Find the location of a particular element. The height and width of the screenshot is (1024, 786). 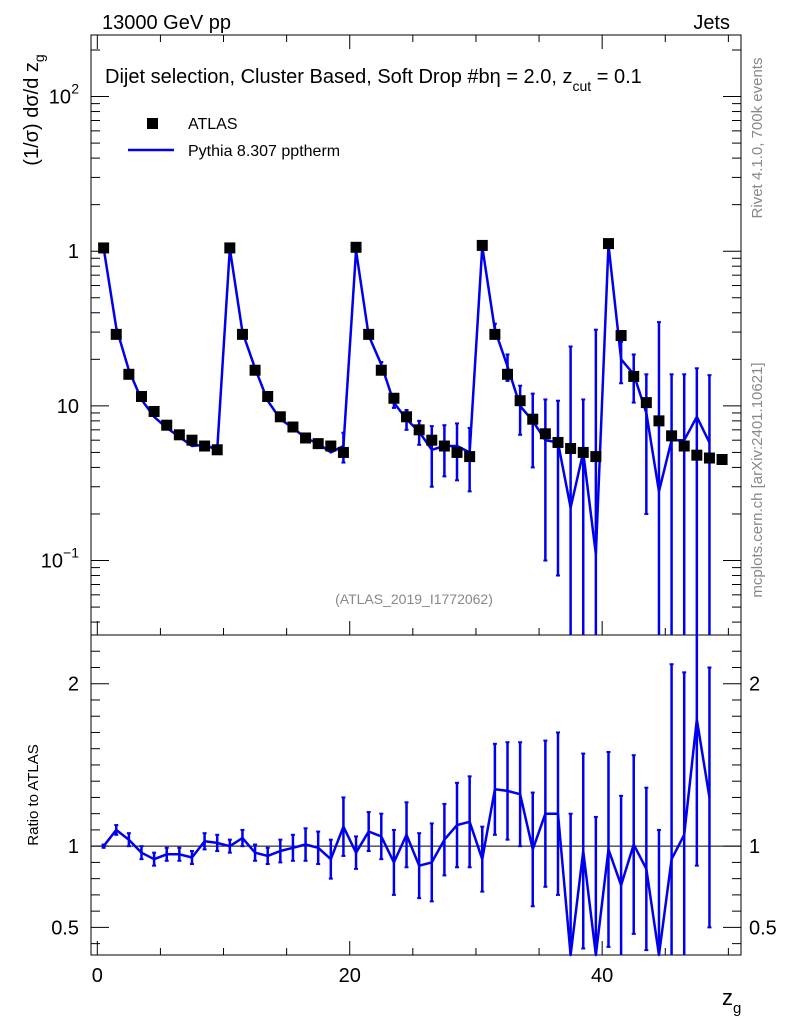

mcplots-label: mcplots.cern.ch [arXiv:2401.10621] is located at coordinates (757, 479).